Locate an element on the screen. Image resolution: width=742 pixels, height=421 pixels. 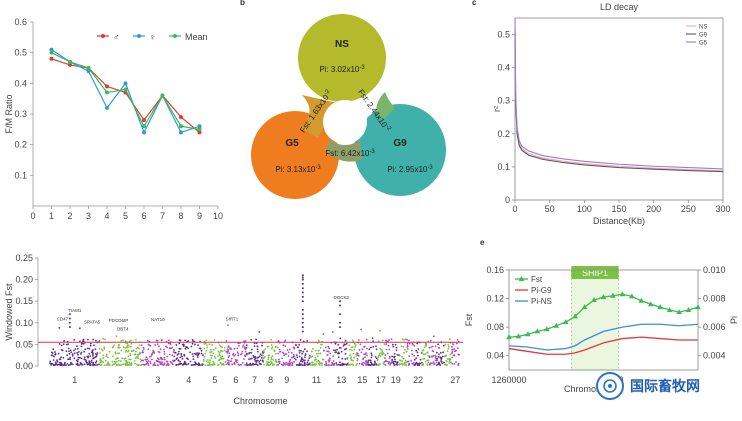
x-tick-label: 300 is located at coordinates (722, 209).